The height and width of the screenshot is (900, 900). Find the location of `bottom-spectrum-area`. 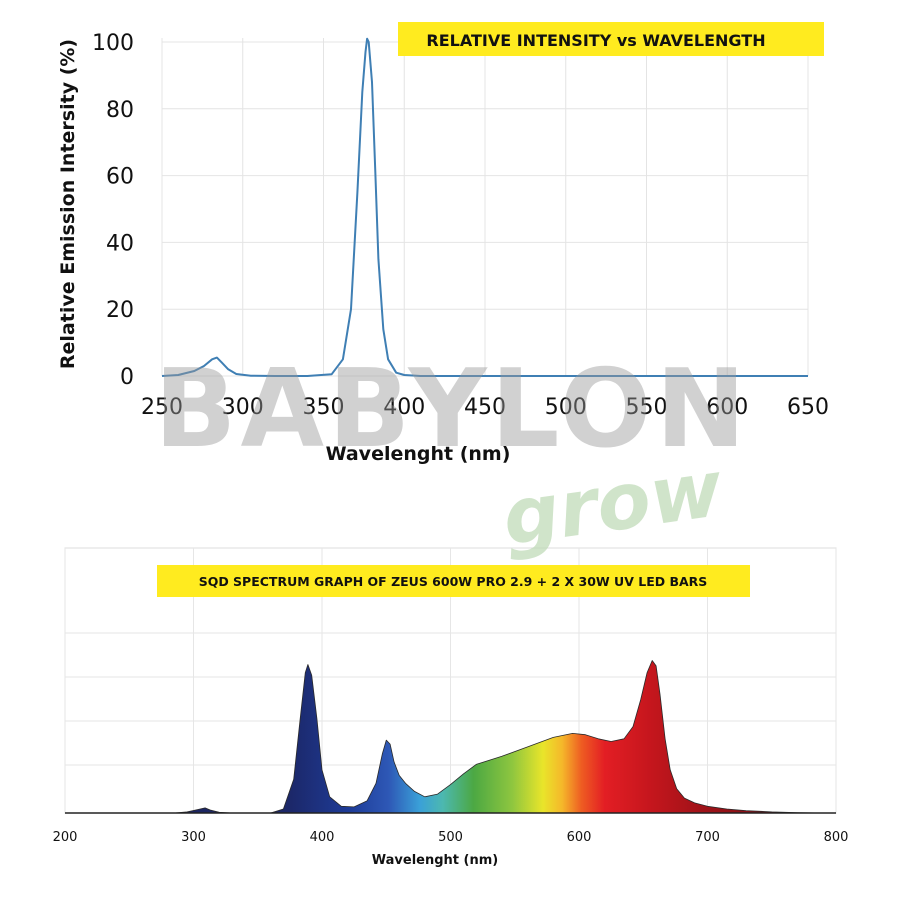

bottom-spectrum-area is located at coordinates (498, 737).